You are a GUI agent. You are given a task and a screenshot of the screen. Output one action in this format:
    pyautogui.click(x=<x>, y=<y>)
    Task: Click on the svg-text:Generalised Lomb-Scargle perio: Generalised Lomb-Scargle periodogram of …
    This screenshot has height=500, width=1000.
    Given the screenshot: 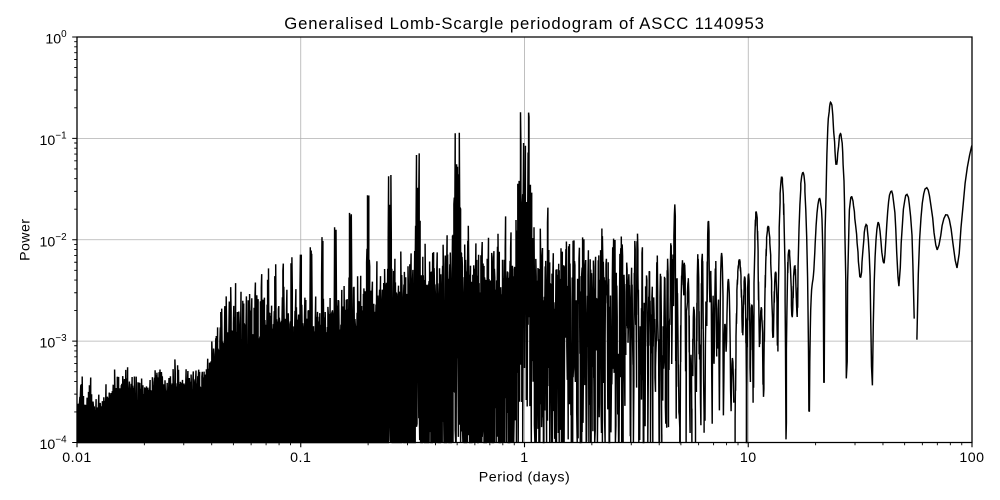 What is the action you would take?
    pyautogui.click(x=524, y=23)
    